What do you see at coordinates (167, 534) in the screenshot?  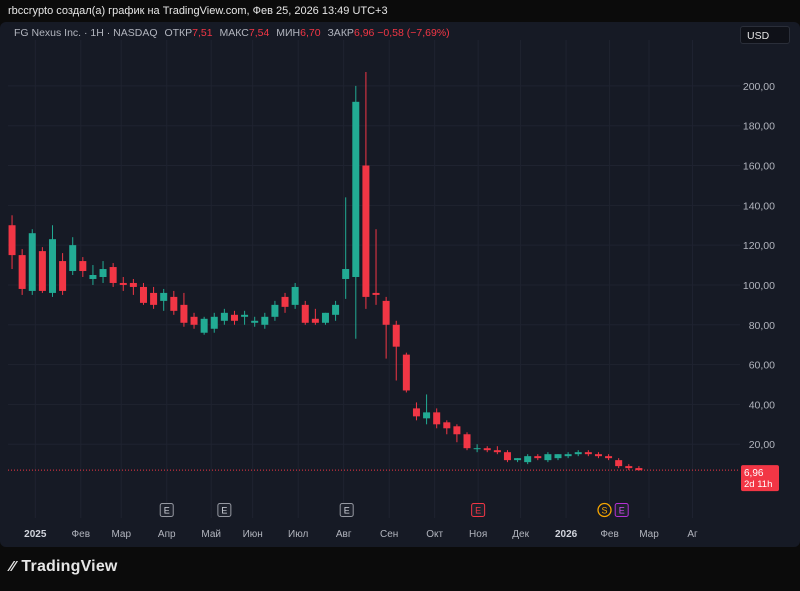 I see `x-tick-label: Апр` at bounding box center [167, 534].